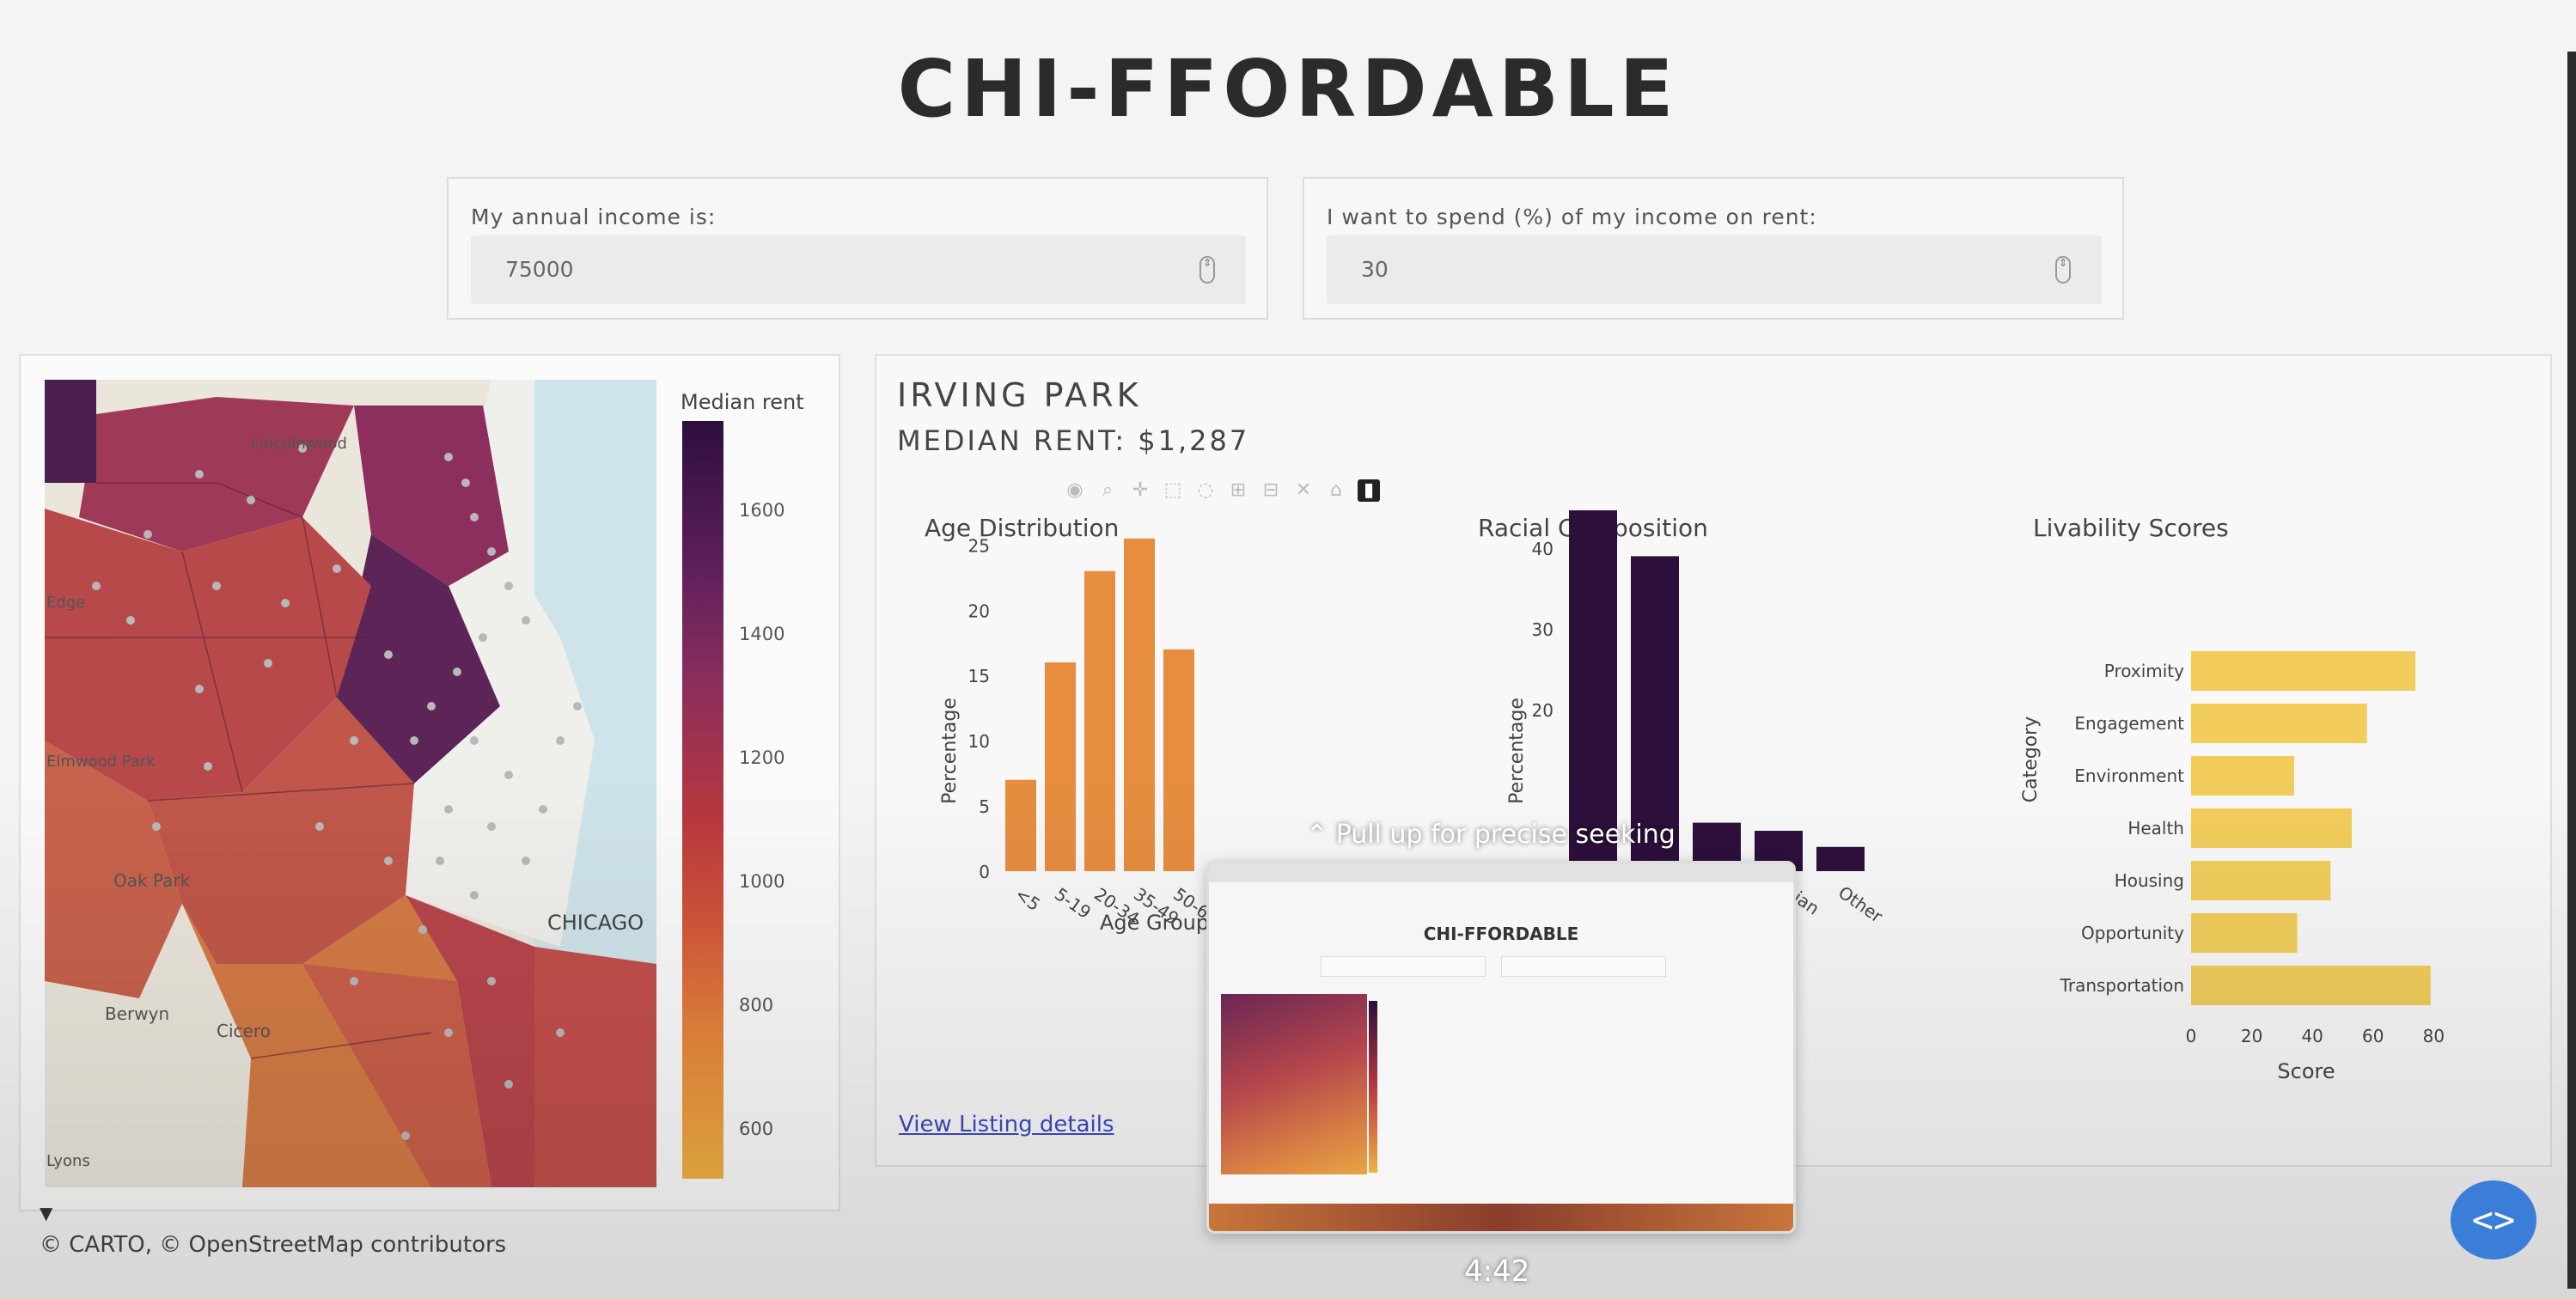 This screenshot has height=1299, width=2576. Describe the element at coordinates (2434, 1036) in the screenshot. I see `livability-x-tick: 80` at that location.